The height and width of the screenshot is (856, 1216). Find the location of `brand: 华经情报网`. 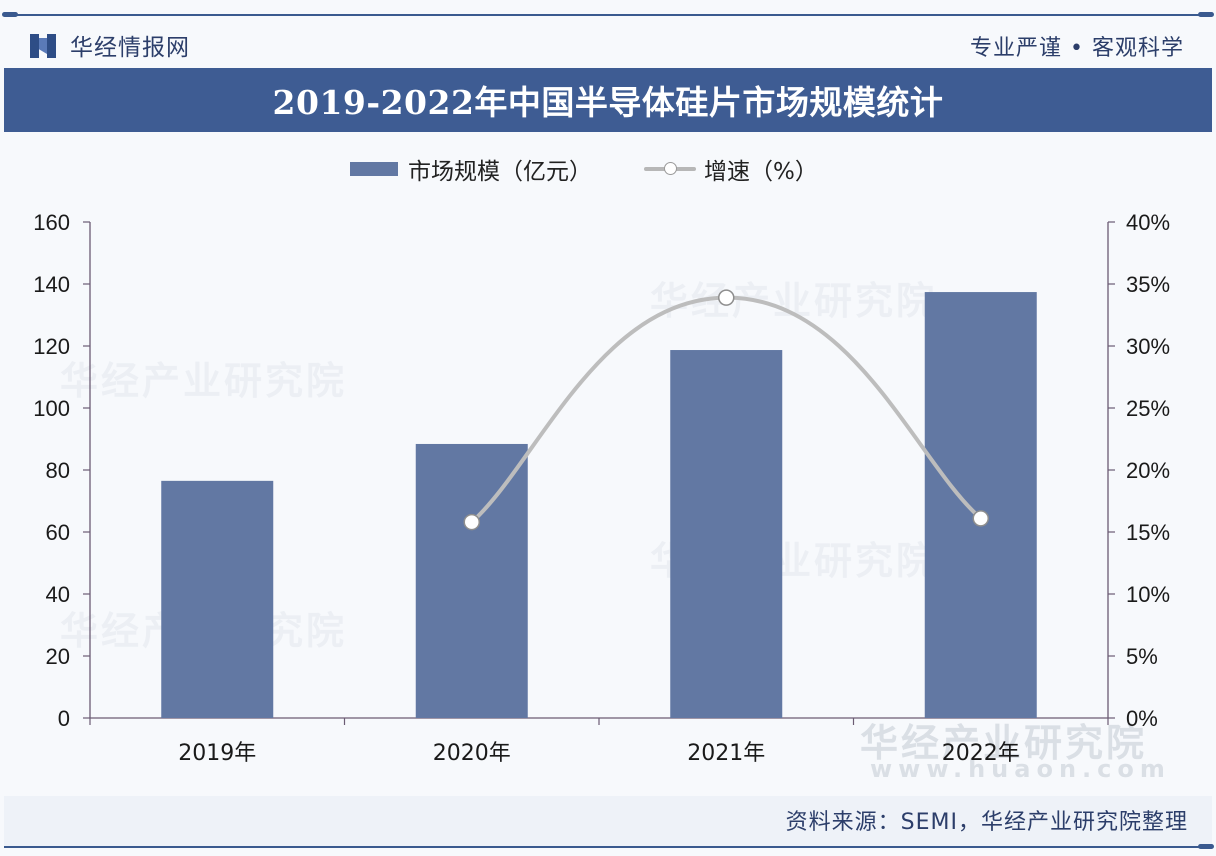

brand: 华经情报网 is located at coordinates (110, 45).